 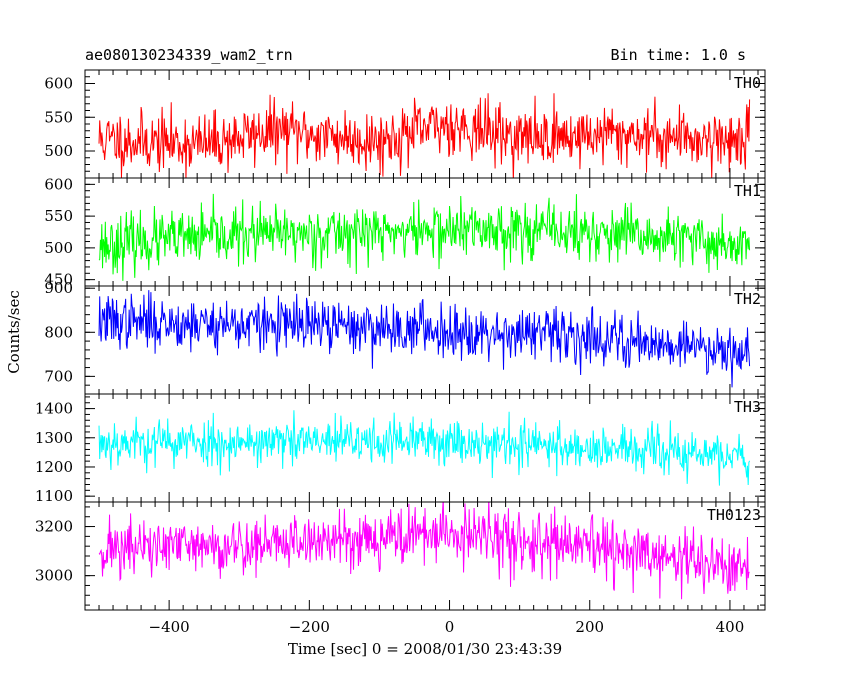 What do you see at coordinates (54, 576) in the screenshot?
I see `y-tick-label: 3000` at bounding box center [54, 576].